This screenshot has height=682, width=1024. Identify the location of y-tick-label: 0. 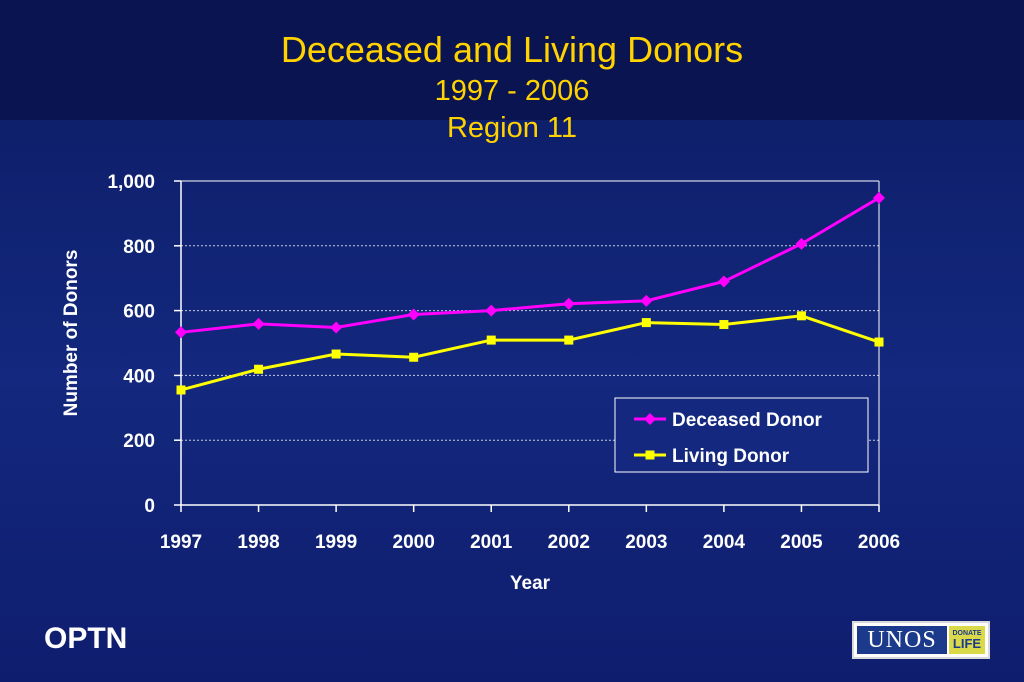
(149, 506).